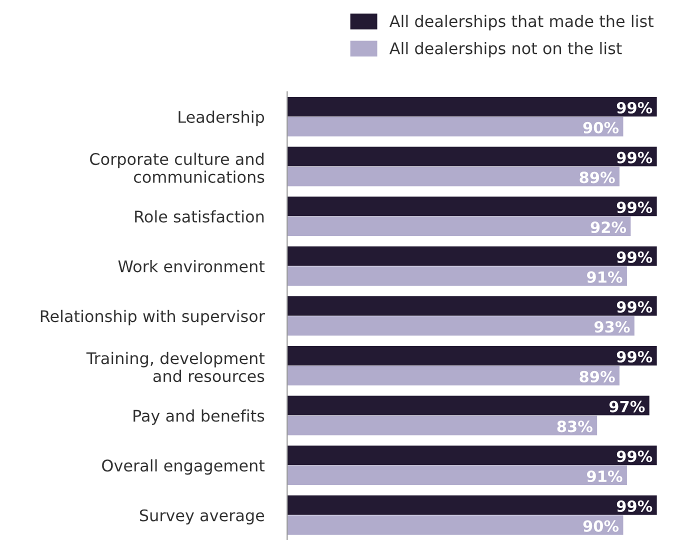 The width and height of the screenshot is (687, 540). What do you see at coordinates (183, 467) in the screenshot?
I see `y-tick-label: Overall engagement` at bounding box center [183, 467].